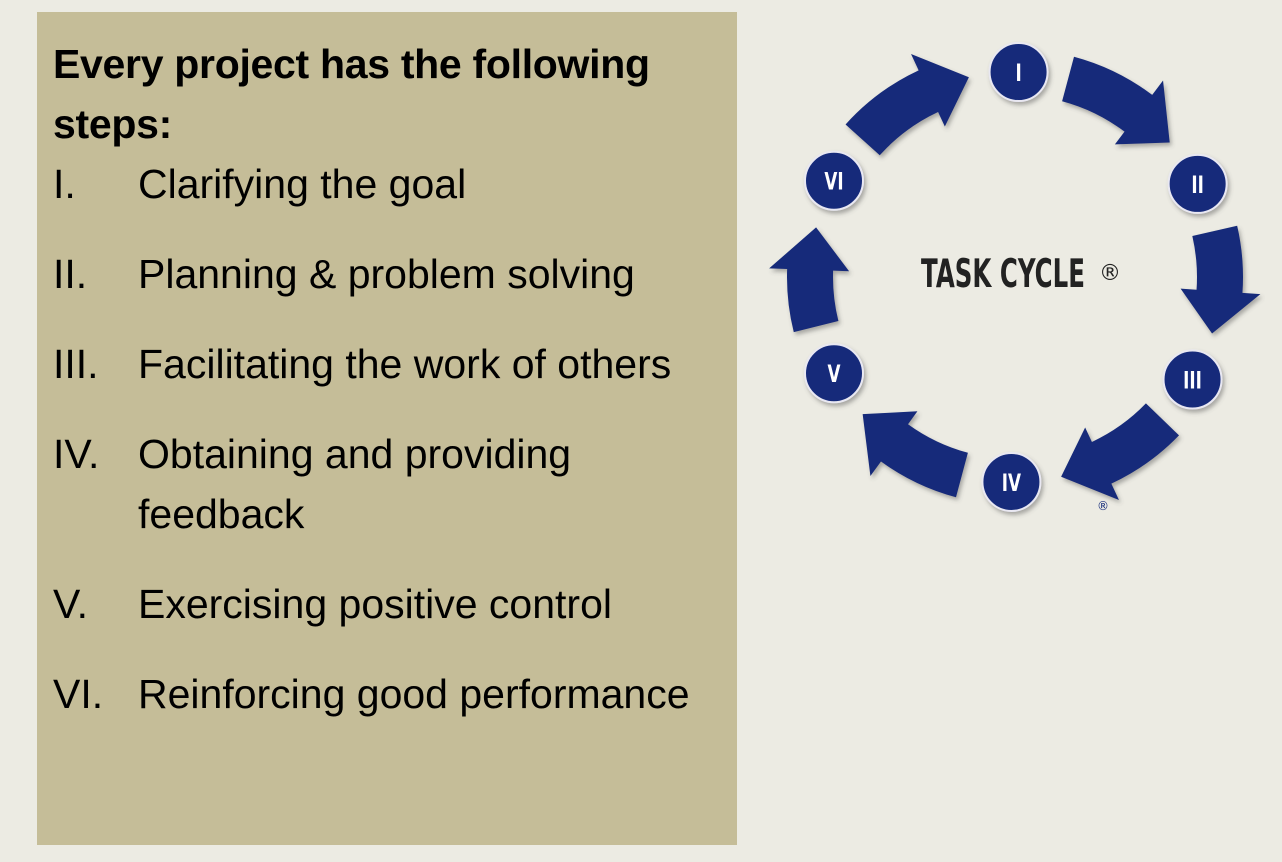  I want to click on cycle-node-vi: VI, so click(833, 180).